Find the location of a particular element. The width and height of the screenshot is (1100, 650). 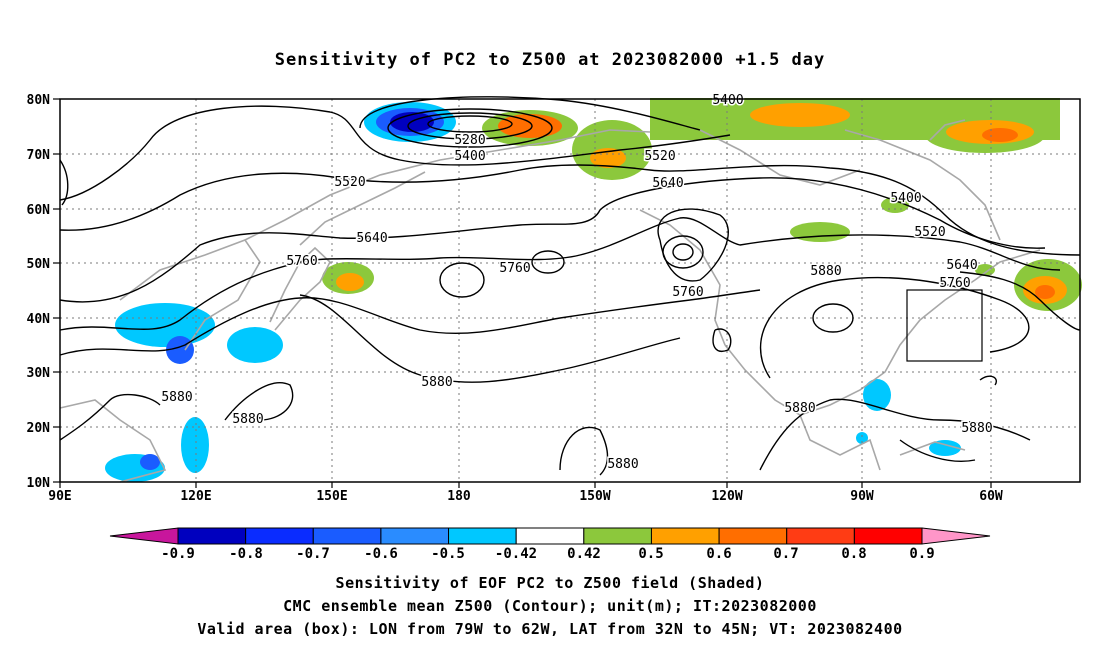

colorbar-label: -0.42 is located at coordinates (516, 554).